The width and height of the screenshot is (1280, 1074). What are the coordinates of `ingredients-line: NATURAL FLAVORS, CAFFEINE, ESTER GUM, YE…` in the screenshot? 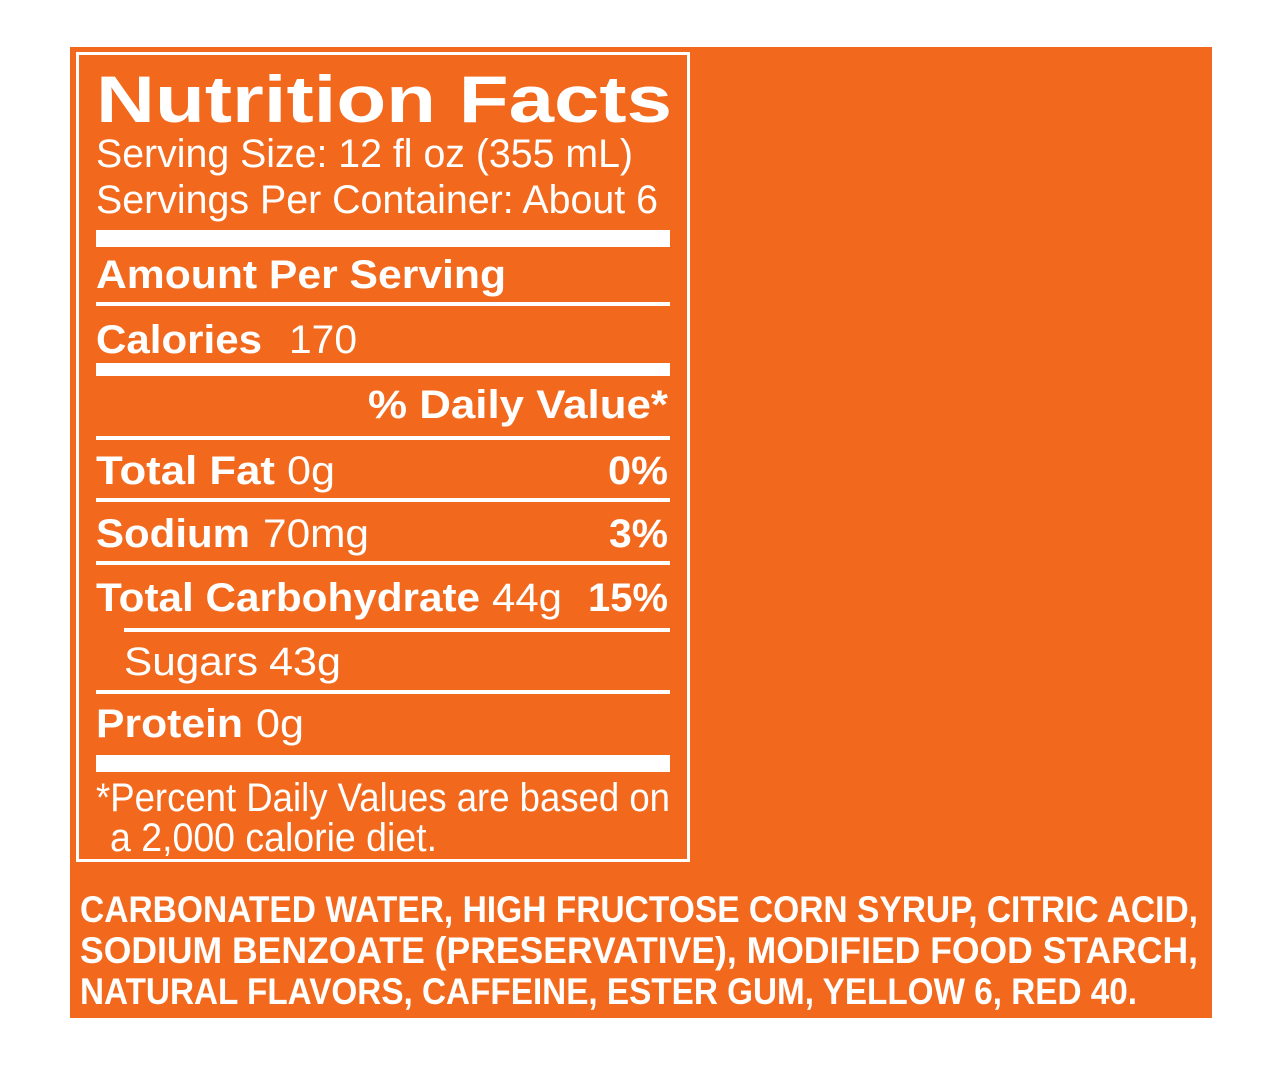 It's located at (608, 991).